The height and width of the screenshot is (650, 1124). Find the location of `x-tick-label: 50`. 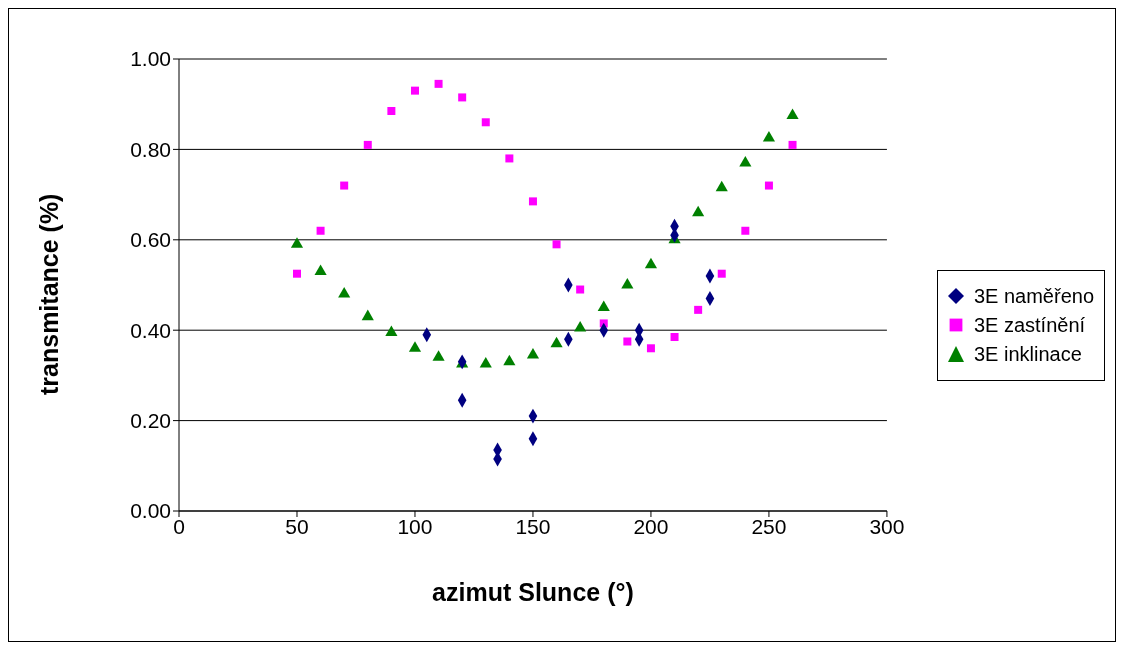

x-tick-label: 50 is located at coordinates (297, 526).